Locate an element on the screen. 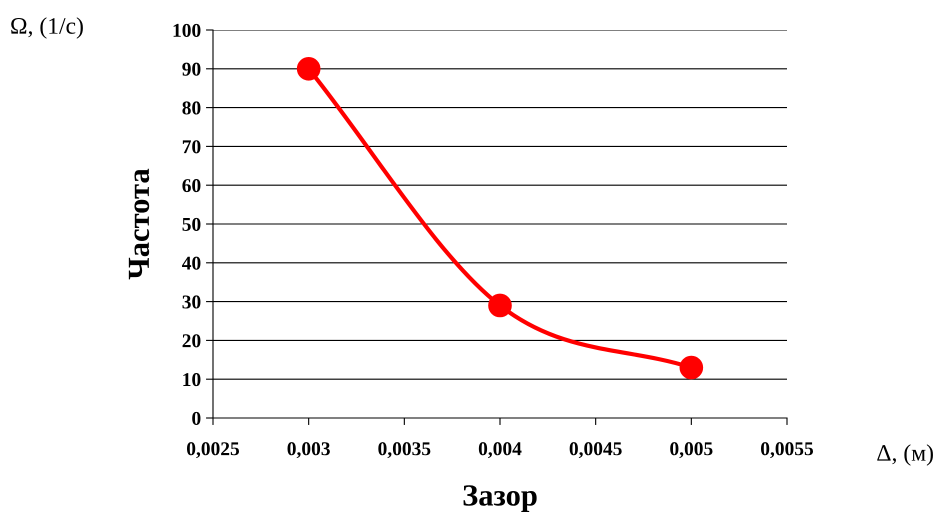 The width and height of the screenshot is (944, 527). x-tick-label: 0,005 is located at coordinates (691, 450).